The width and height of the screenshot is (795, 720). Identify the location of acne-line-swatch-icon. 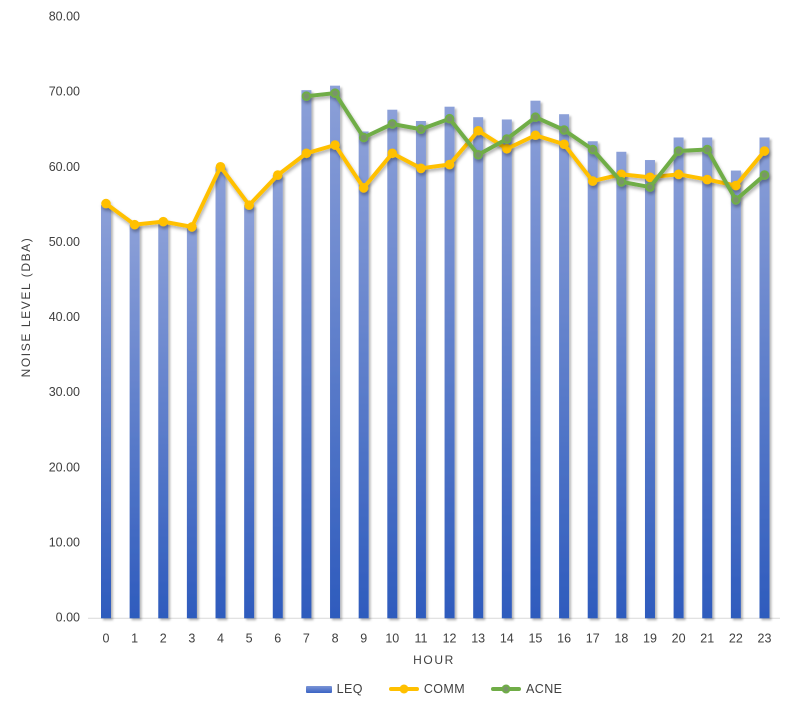
(506, 689).